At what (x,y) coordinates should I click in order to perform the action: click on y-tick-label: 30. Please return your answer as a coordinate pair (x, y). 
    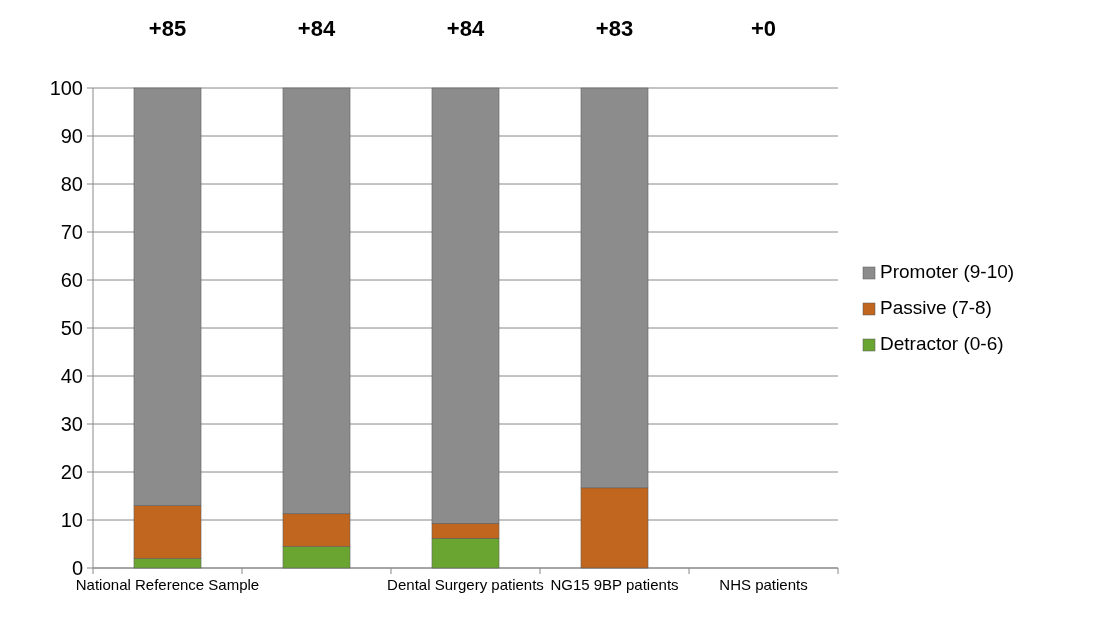
    Looking at the image, I should click on (71, 424).